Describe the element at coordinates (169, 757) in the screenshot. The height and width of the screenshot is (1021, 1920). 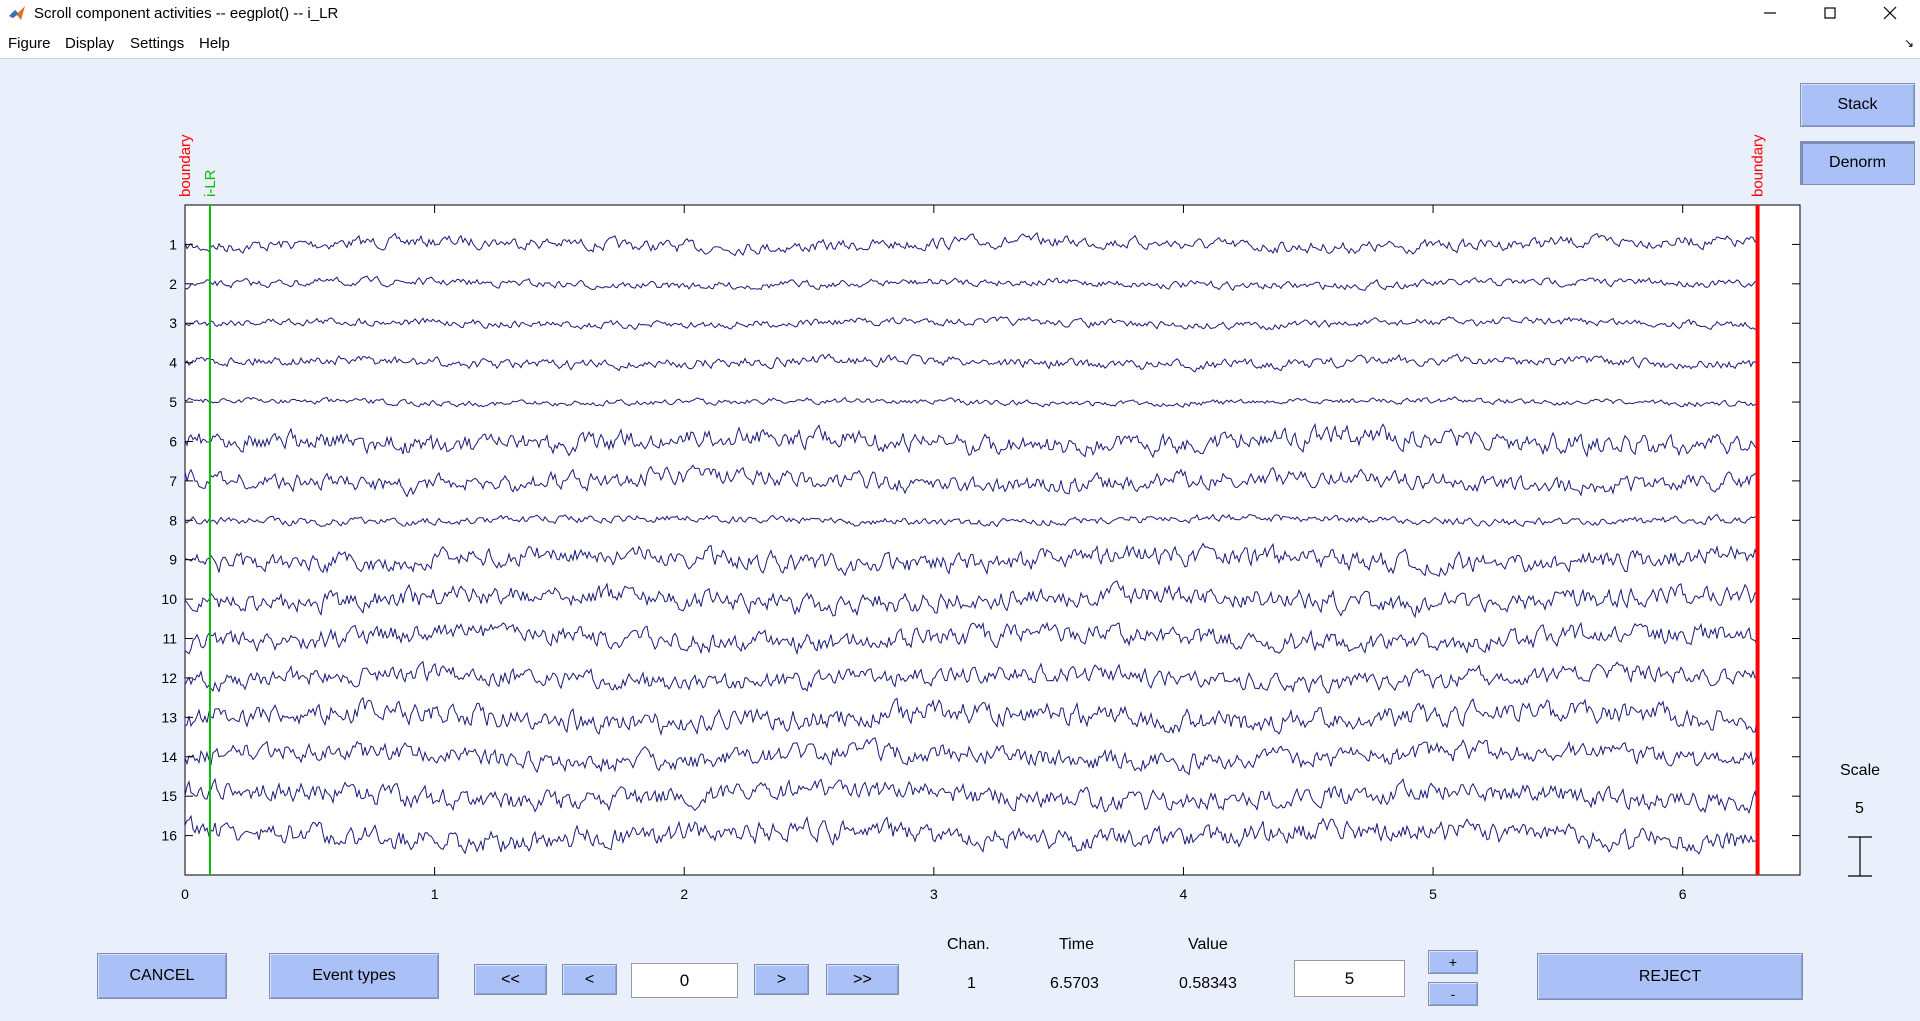
I see `channel-label: 14` at that location.